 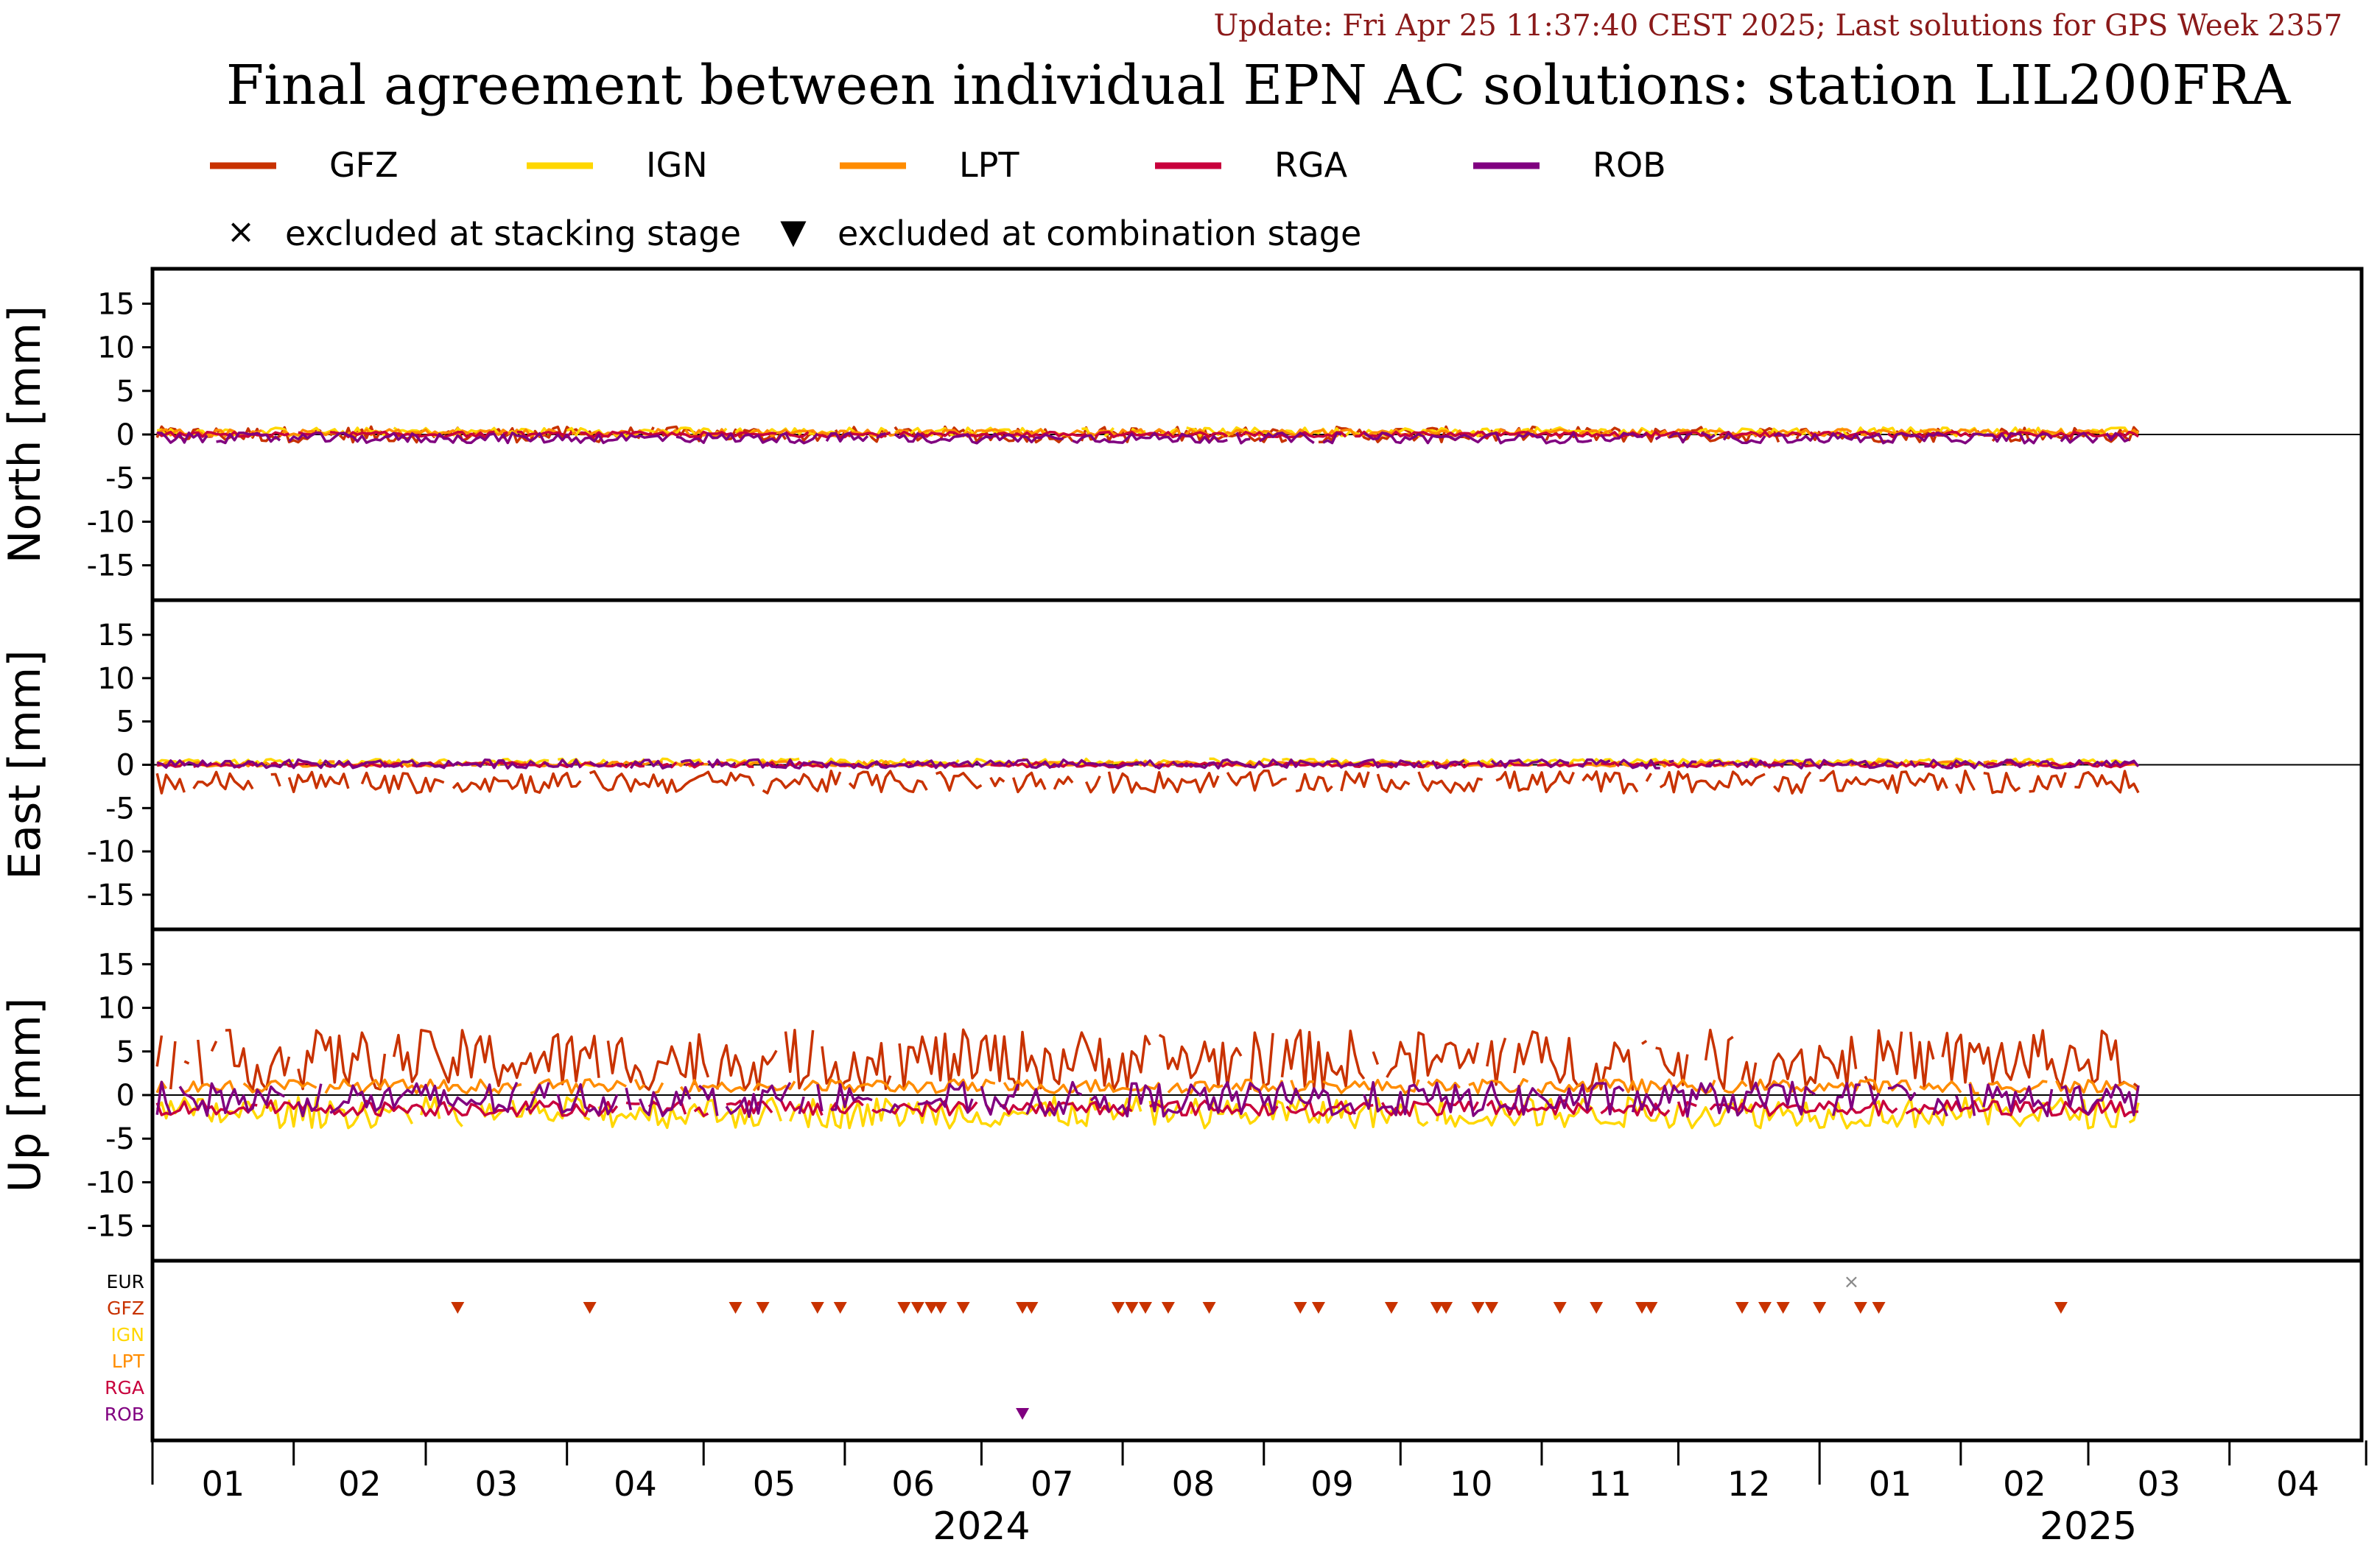 What do you see at coordinates (241, 231) in the screenshot?
I see `stacking-marker-icon: ×` at bounding box center [241, 231].